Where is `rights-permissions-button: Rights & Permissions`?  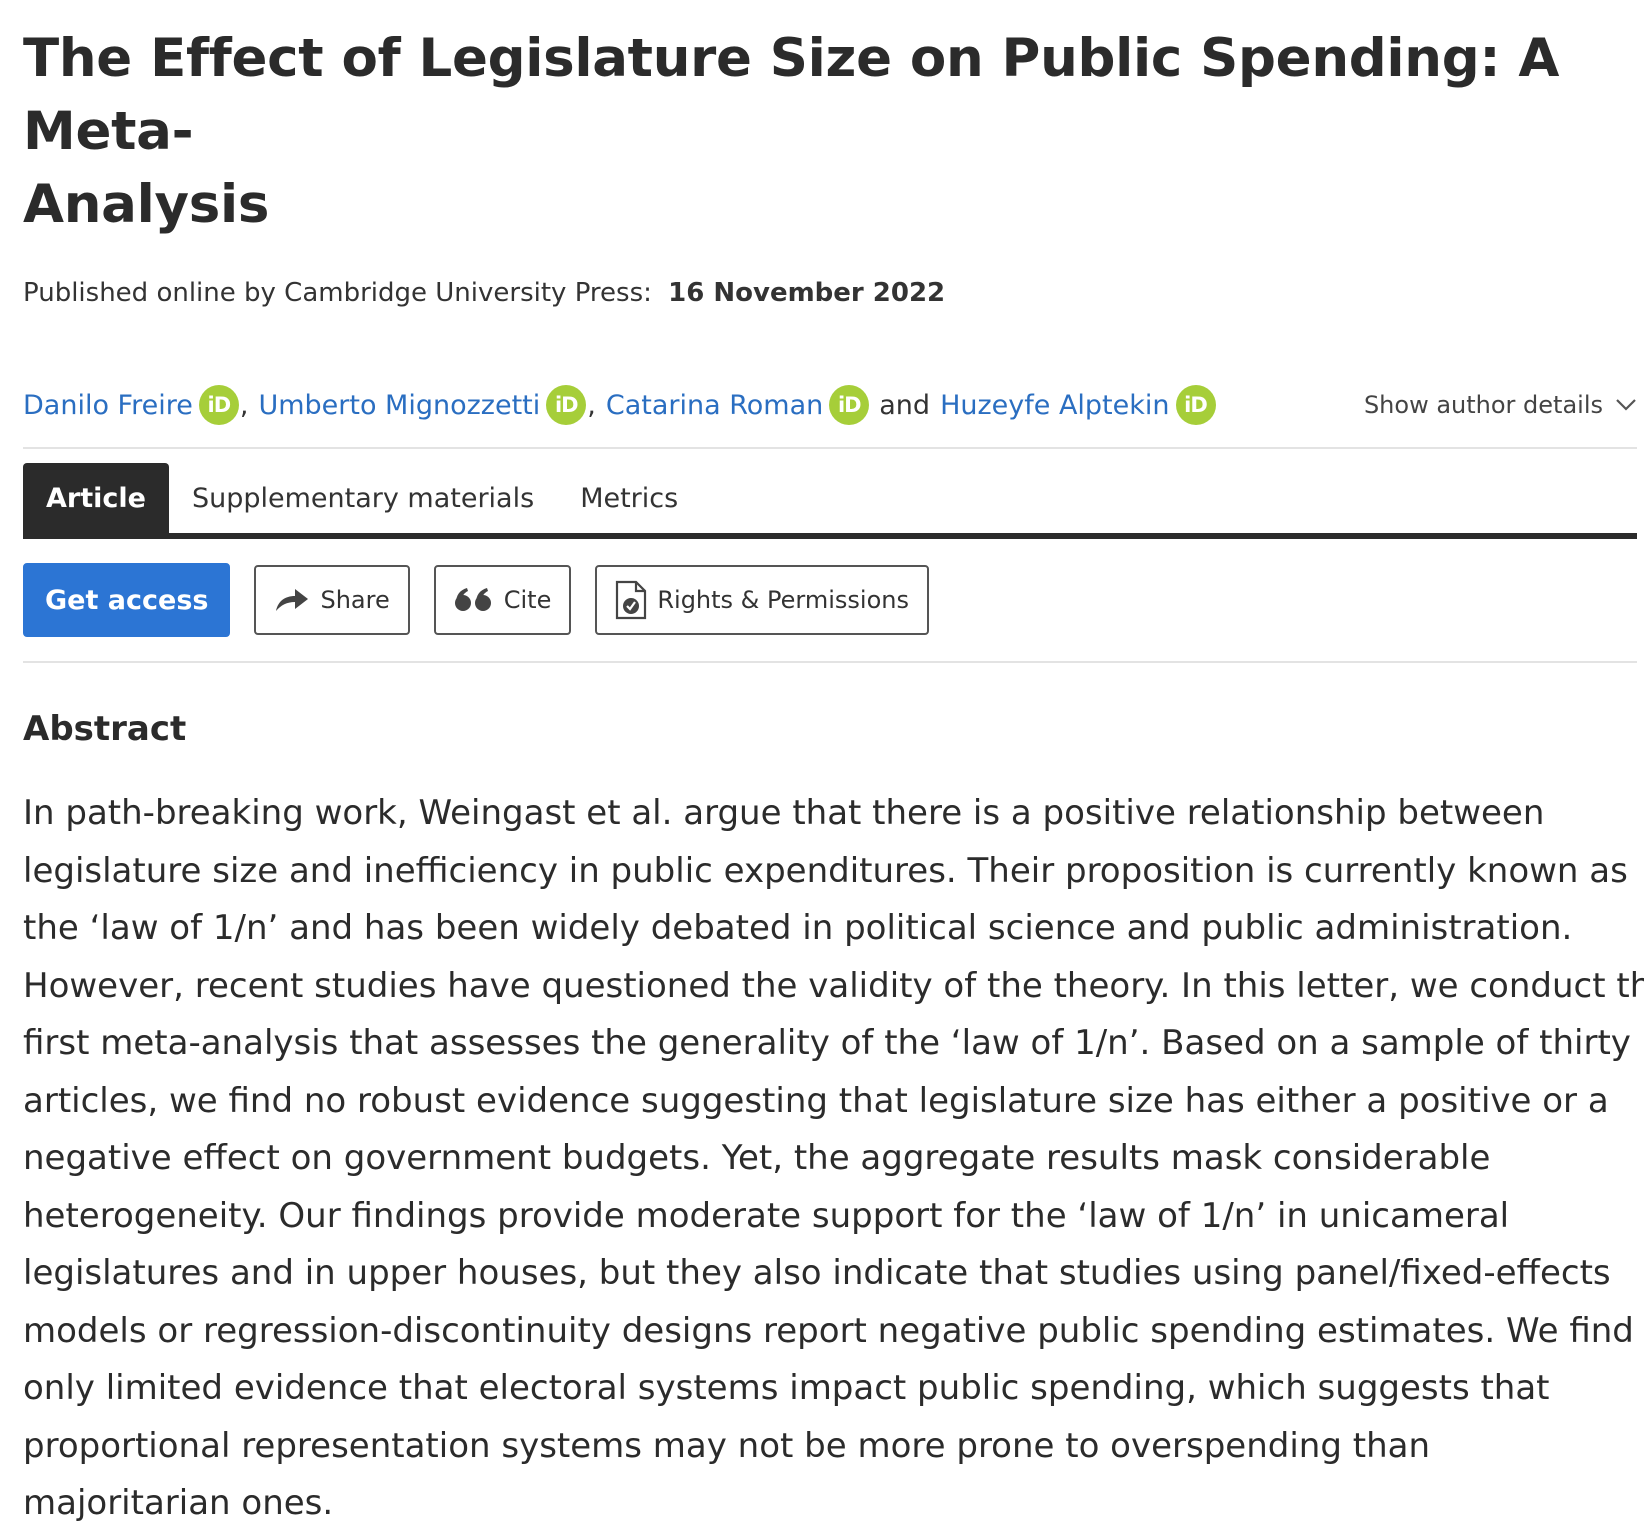
rights-permissions-button: Rights & Permissions is located at coordinates (762, 600).